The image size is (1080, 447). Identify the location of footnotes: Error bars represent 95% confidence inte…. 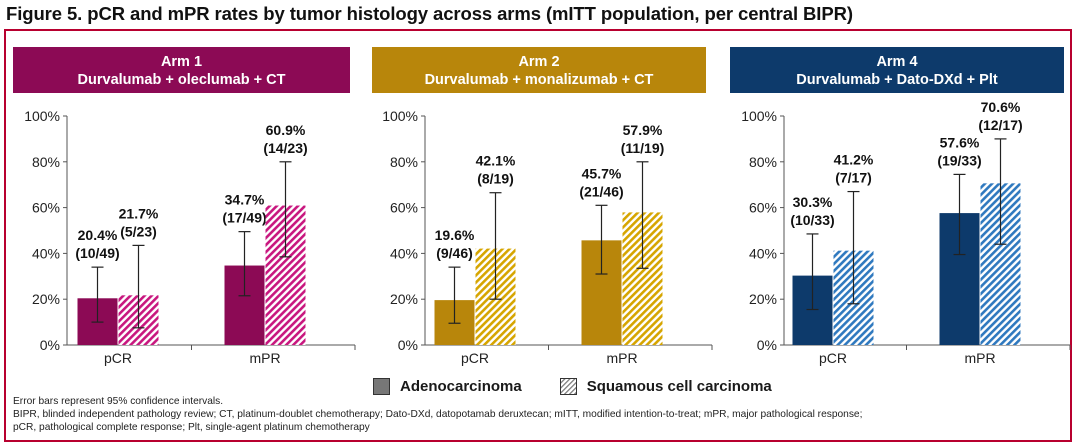
(437, 415).